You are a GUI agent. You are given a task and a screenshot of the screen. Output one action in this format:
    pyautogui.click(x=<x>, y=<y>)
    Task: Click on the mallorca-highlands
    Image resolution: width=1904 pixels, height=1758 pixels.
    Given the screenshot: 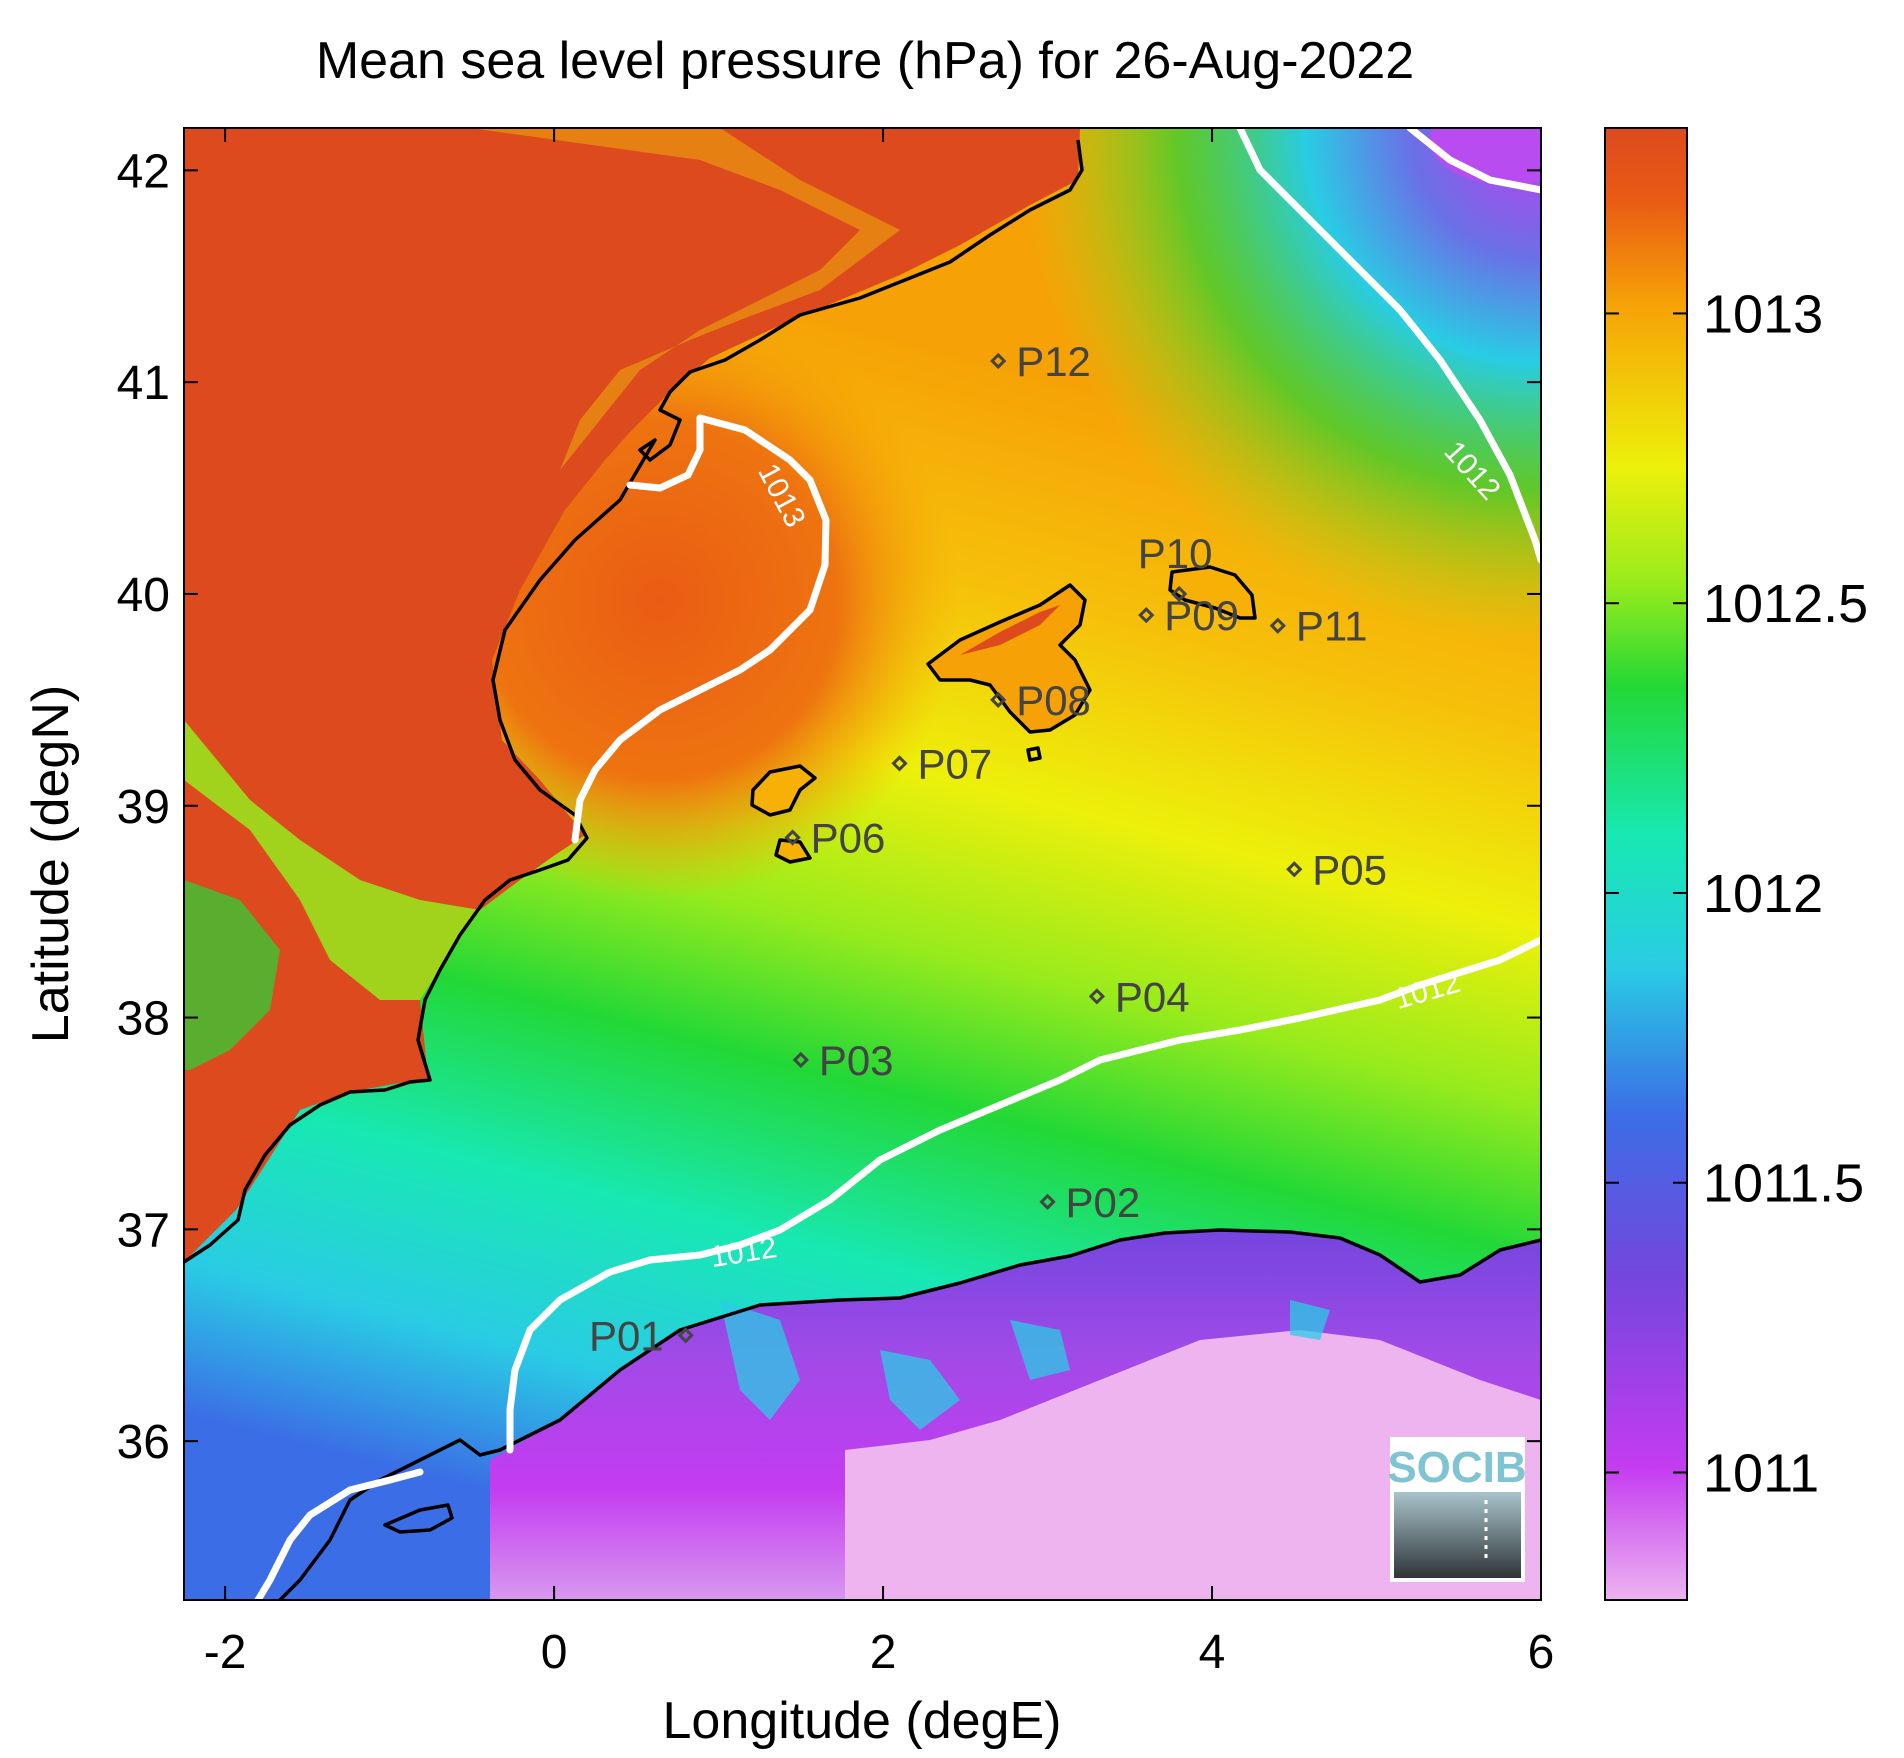 What is the action you would take?
    pyautogui.click(x=1010, y=630)
    